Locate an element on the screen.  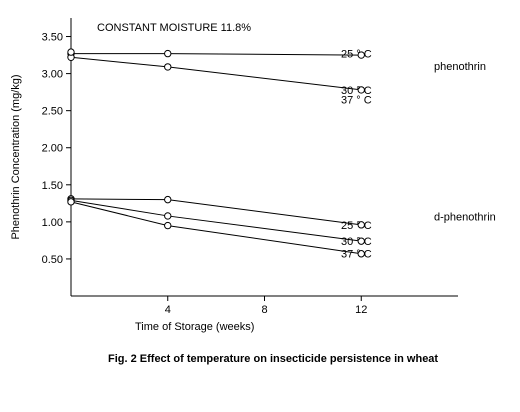
y-tick-label: 3.00 is located at coordinates (52, 75).